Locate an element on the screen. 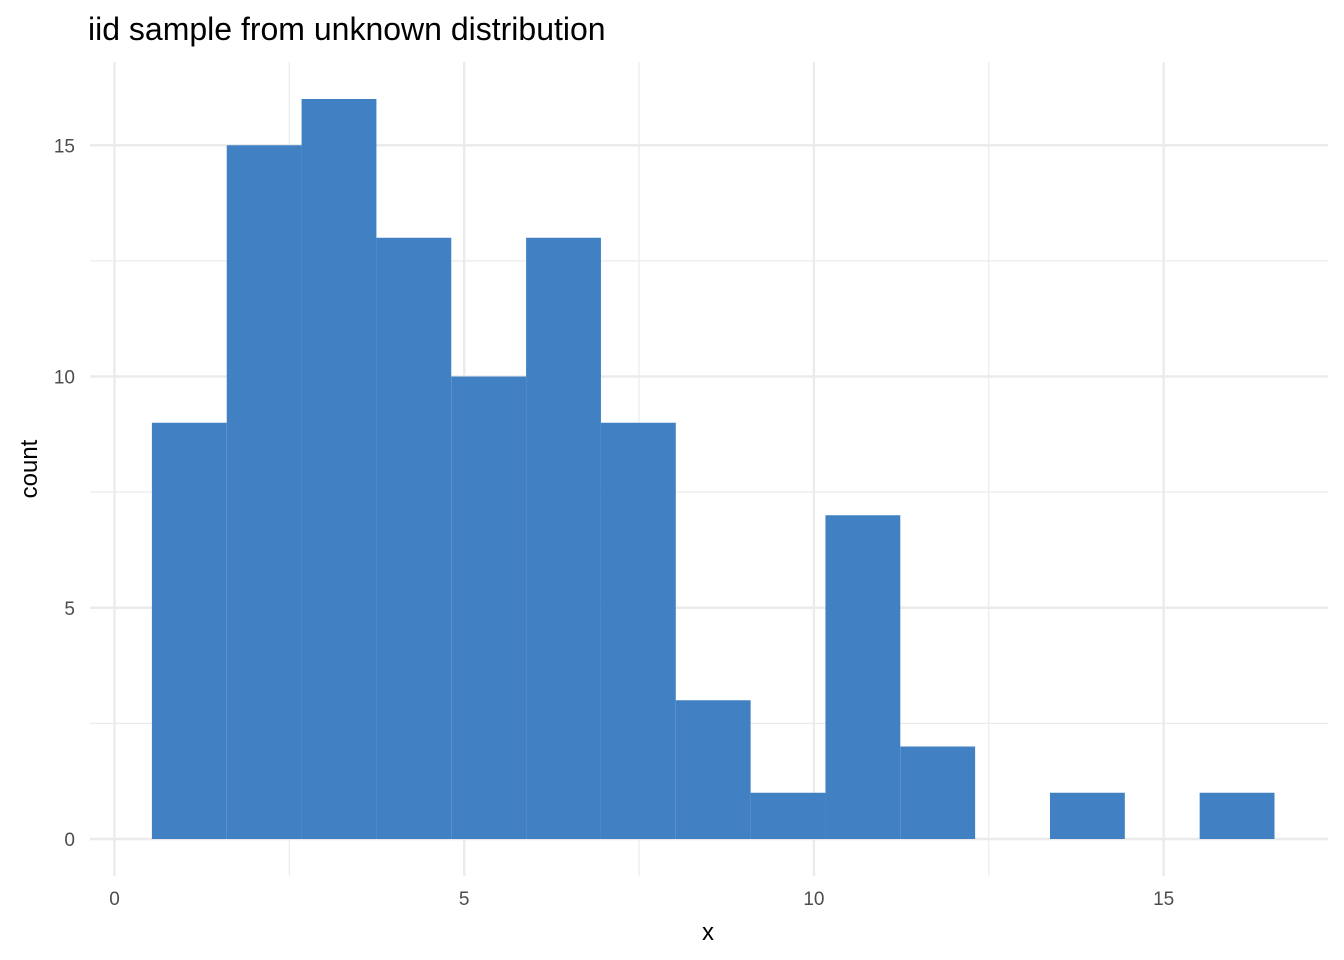 This screenshot has height=960, width=1344. chart-title: iid sample from unknown distribution is located at coordinates (347, 29).